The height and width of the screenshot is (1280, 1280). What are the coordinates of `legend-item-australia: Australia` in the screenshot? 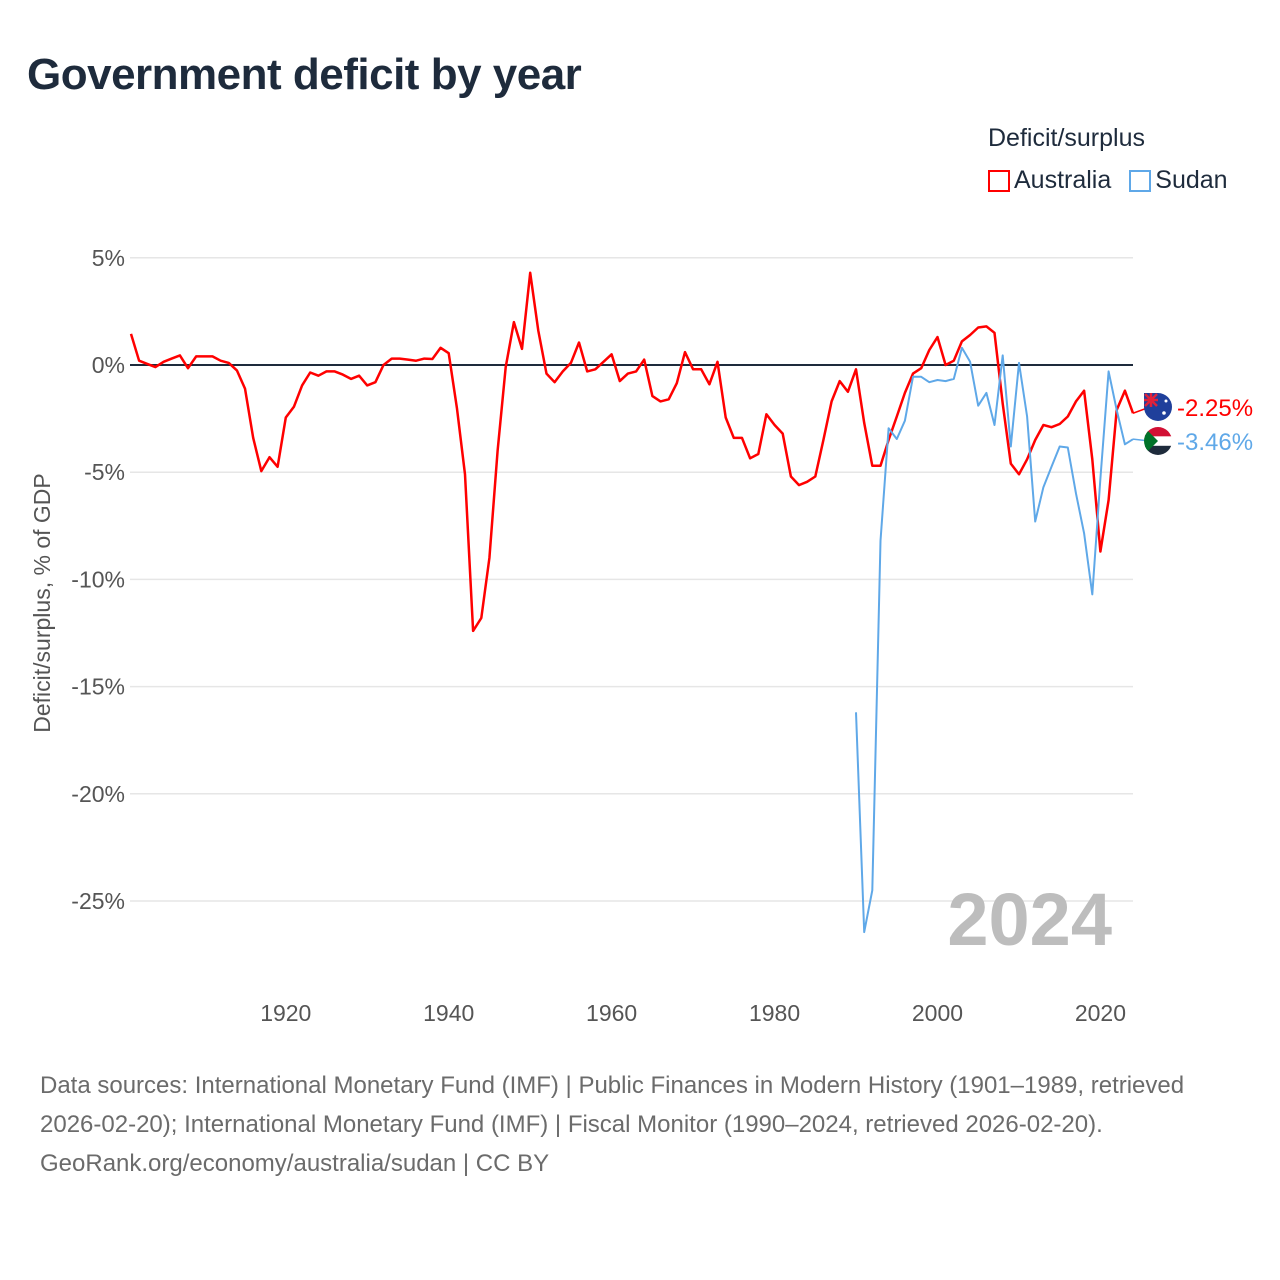 It's located at (1049, 180).